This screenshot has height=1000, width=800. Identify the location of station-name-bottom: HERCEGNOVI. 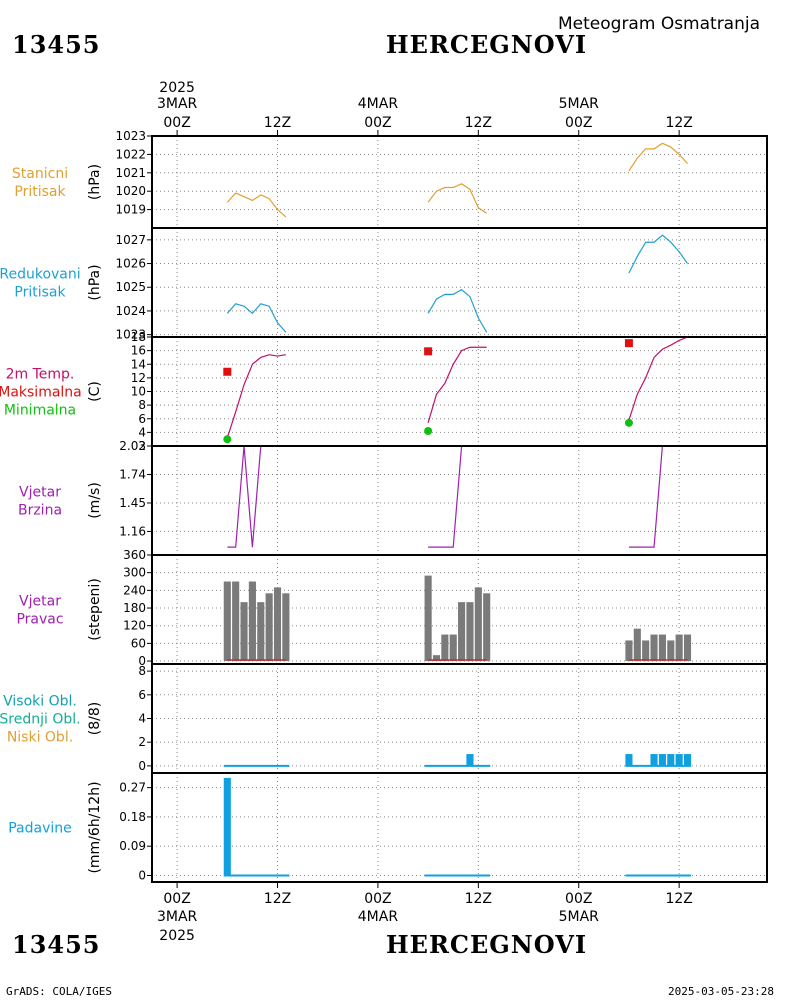
(487, 944).